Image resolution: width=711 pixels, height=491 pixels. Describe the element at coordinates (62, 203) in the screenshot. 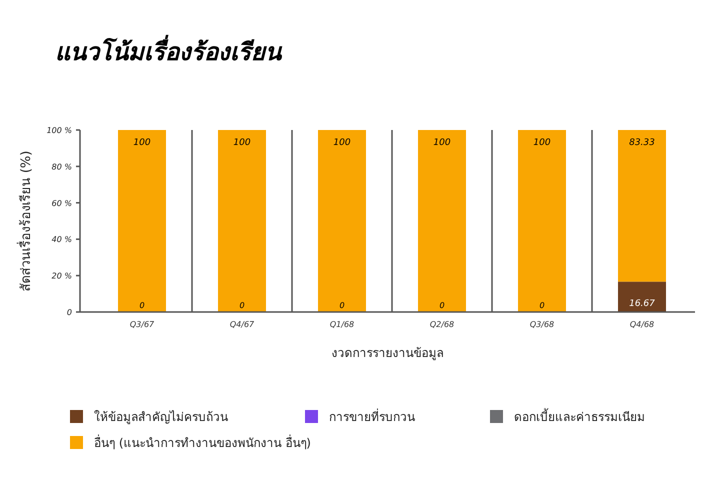

I see `y-tick-label: 60 %` at that location.